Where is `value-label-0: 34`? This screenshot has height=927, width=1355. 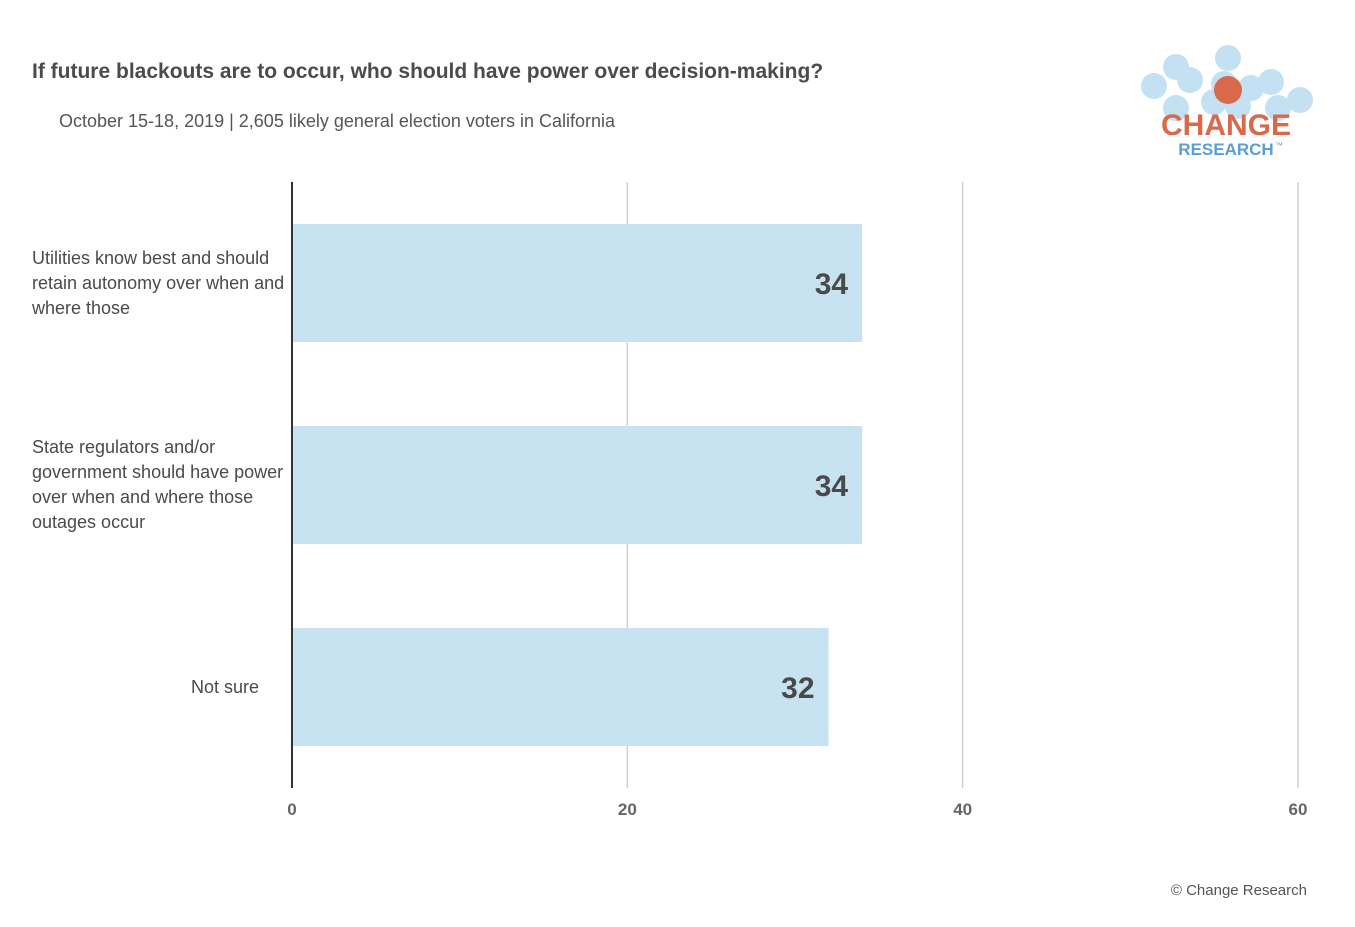
value-label-0: 34 is located at coordinates (832, 284).